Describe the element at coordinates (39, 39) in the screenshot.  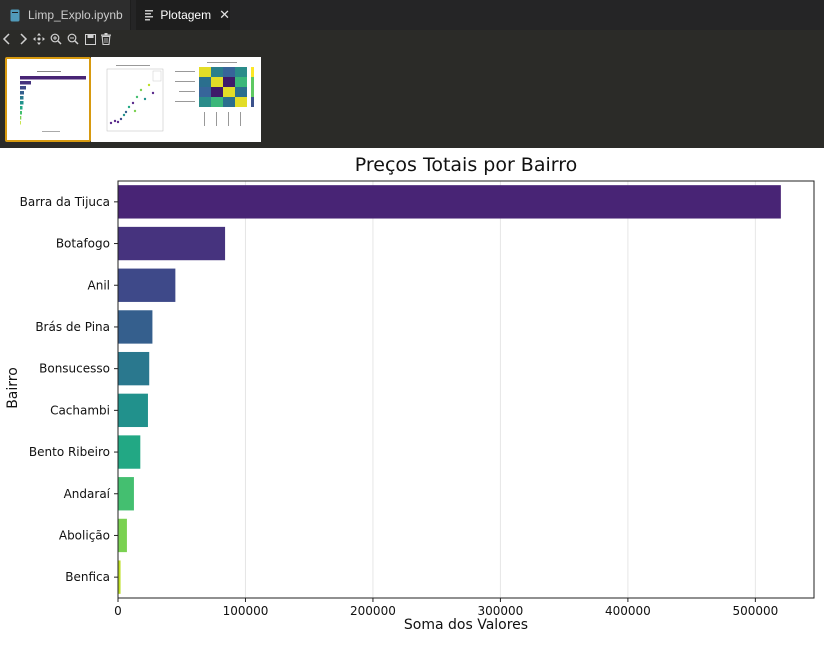
I see `pan-icon` at that location.